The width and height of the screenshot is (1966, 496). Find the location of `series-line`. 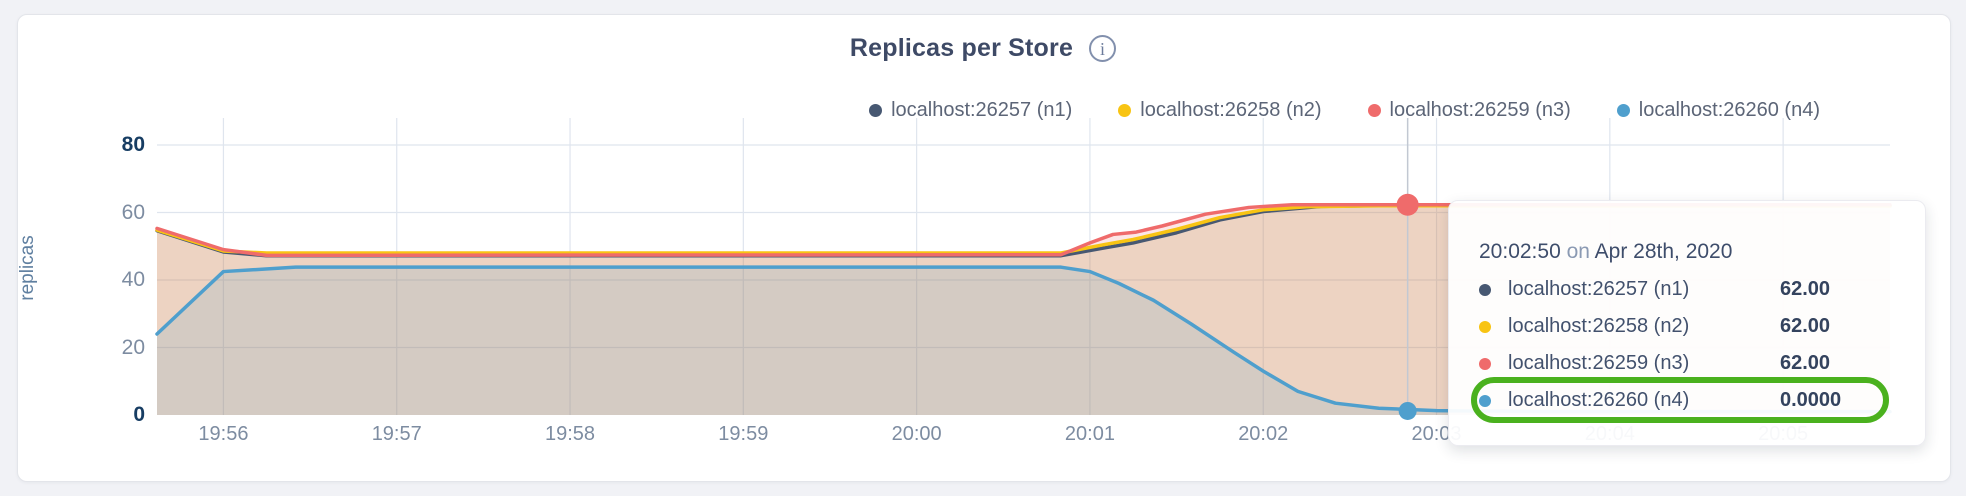

series-line is located at coordinates (1023, 230).